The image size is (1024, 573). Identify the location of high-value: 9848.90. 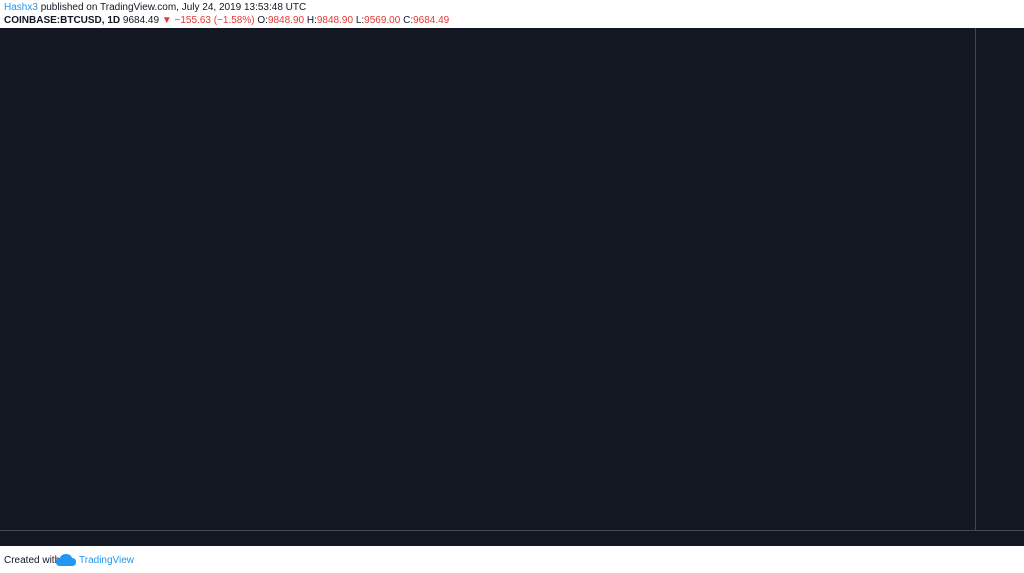
(335, 20).